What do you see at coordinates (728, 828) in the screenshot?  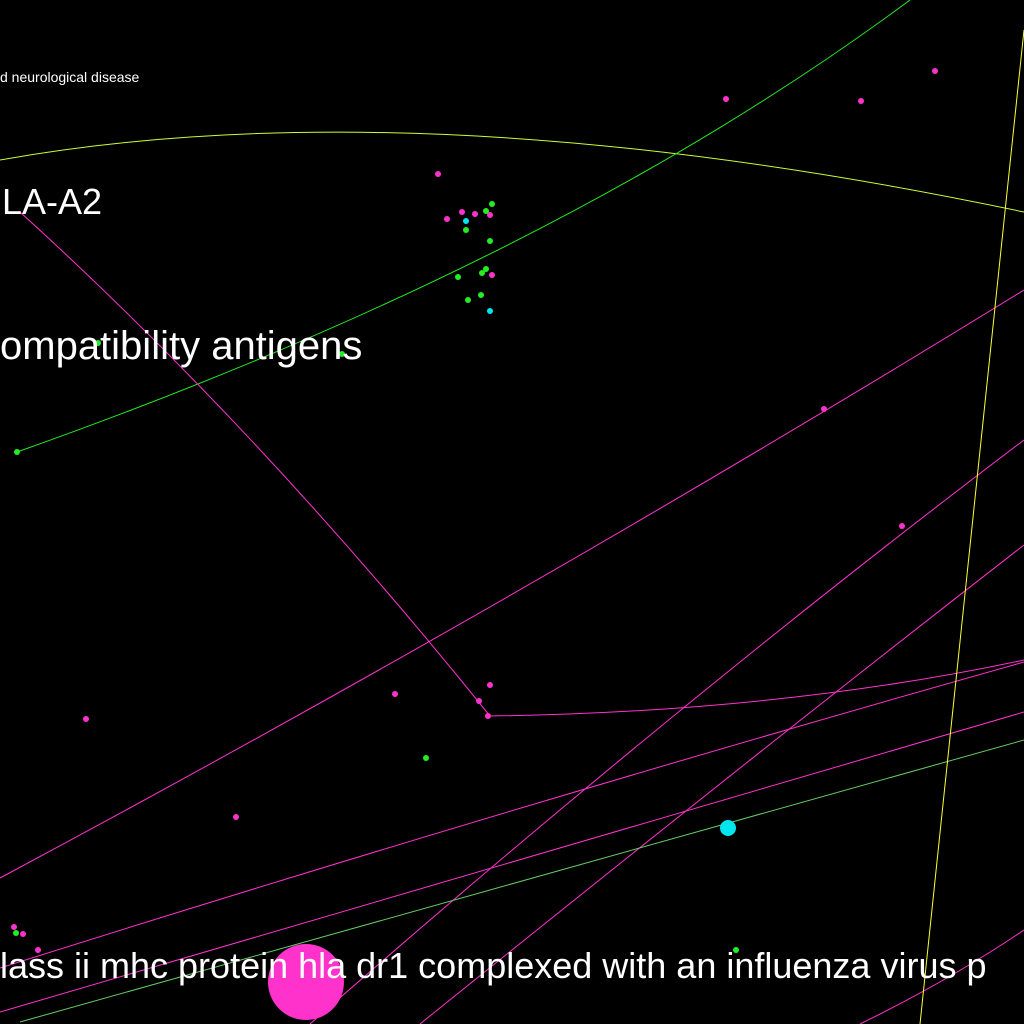 I see `graph-node-medium` at bounding box center [728, 828].